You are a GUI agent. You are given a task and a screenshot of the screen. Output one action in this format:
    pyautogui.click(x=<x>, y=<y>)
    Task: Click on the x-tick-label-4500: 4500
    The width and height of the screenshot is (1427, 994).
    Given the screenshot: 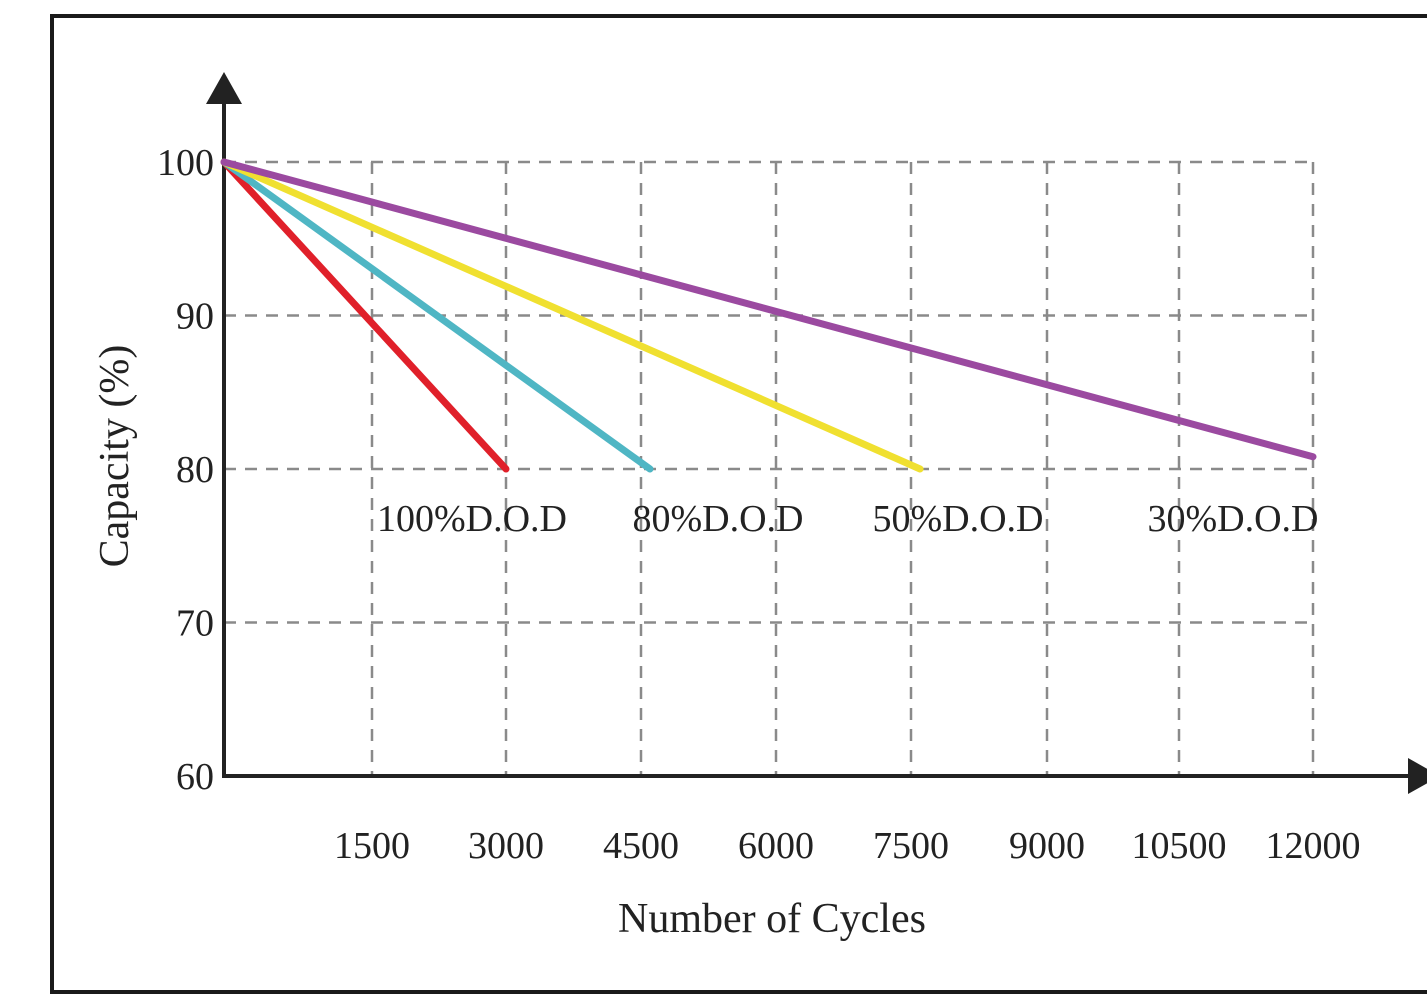 What is the action you would take?
    pyautogui.click(x=641, y=846)
    